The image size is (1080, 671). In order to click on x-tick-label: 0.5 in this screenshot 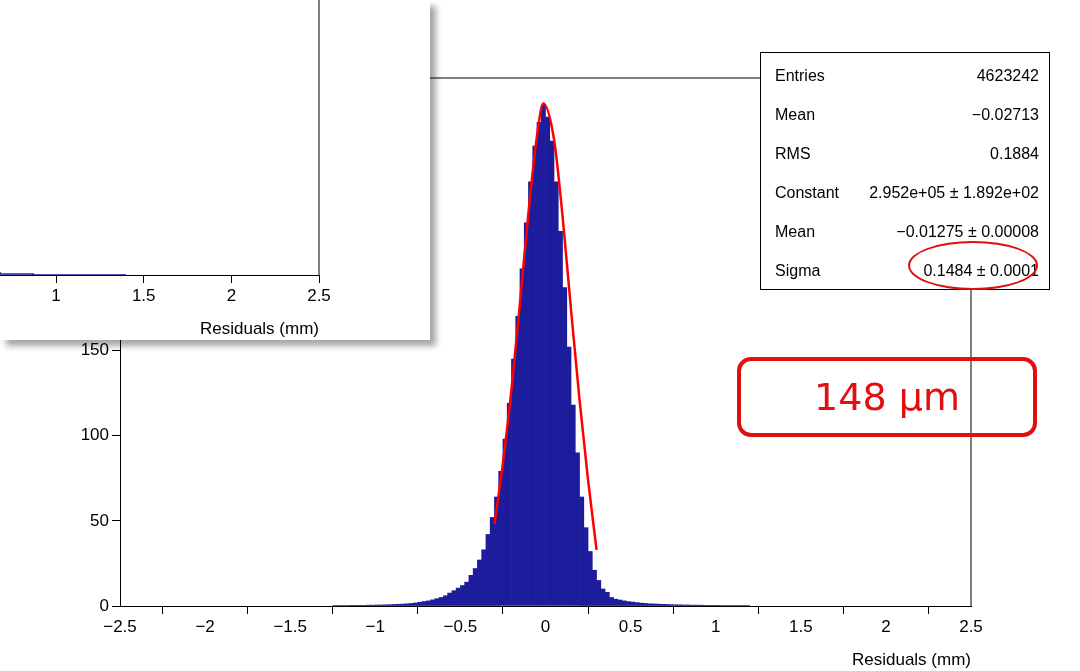, I will do `click(630, 626)`.